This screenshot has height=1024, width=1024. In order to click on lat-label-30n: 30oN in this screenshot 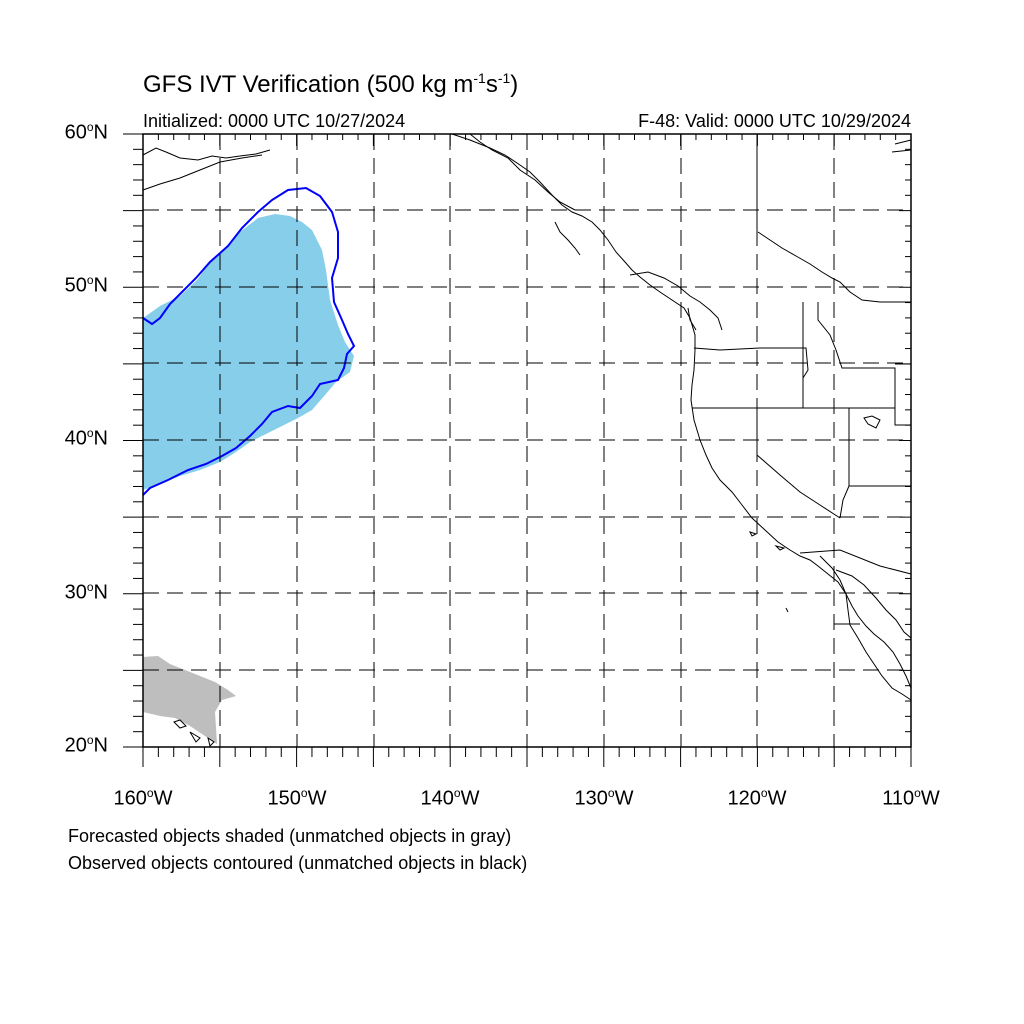, I will do `click(86, 592)`.